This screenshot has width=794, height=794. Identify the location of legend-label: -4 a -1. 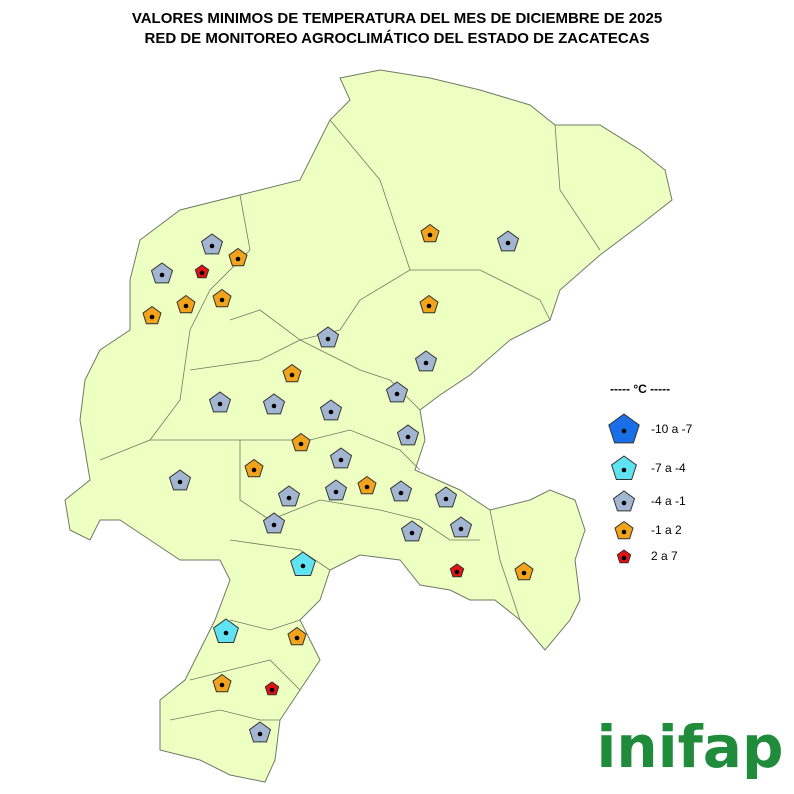
(668, 501).